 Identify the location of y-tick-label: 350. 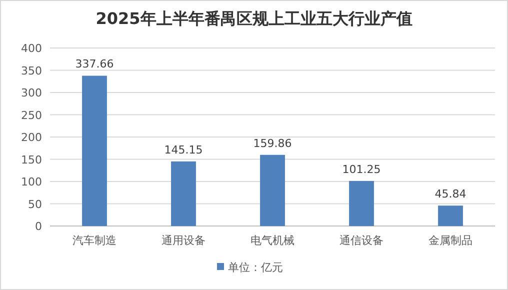
(31, 71).